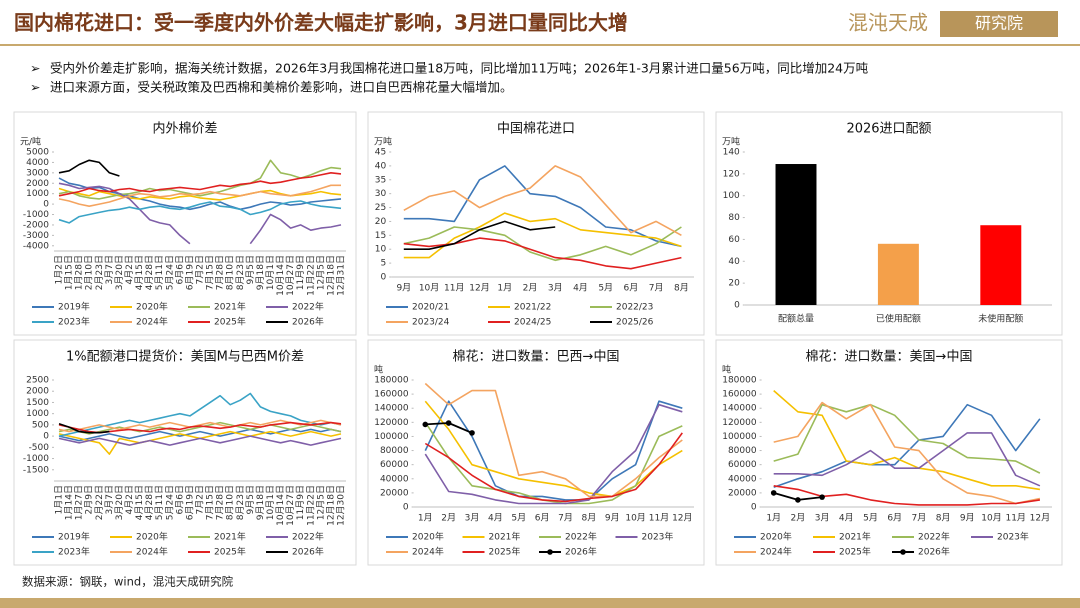  I want to click on y-tick-label: -500, so click(39, 448).